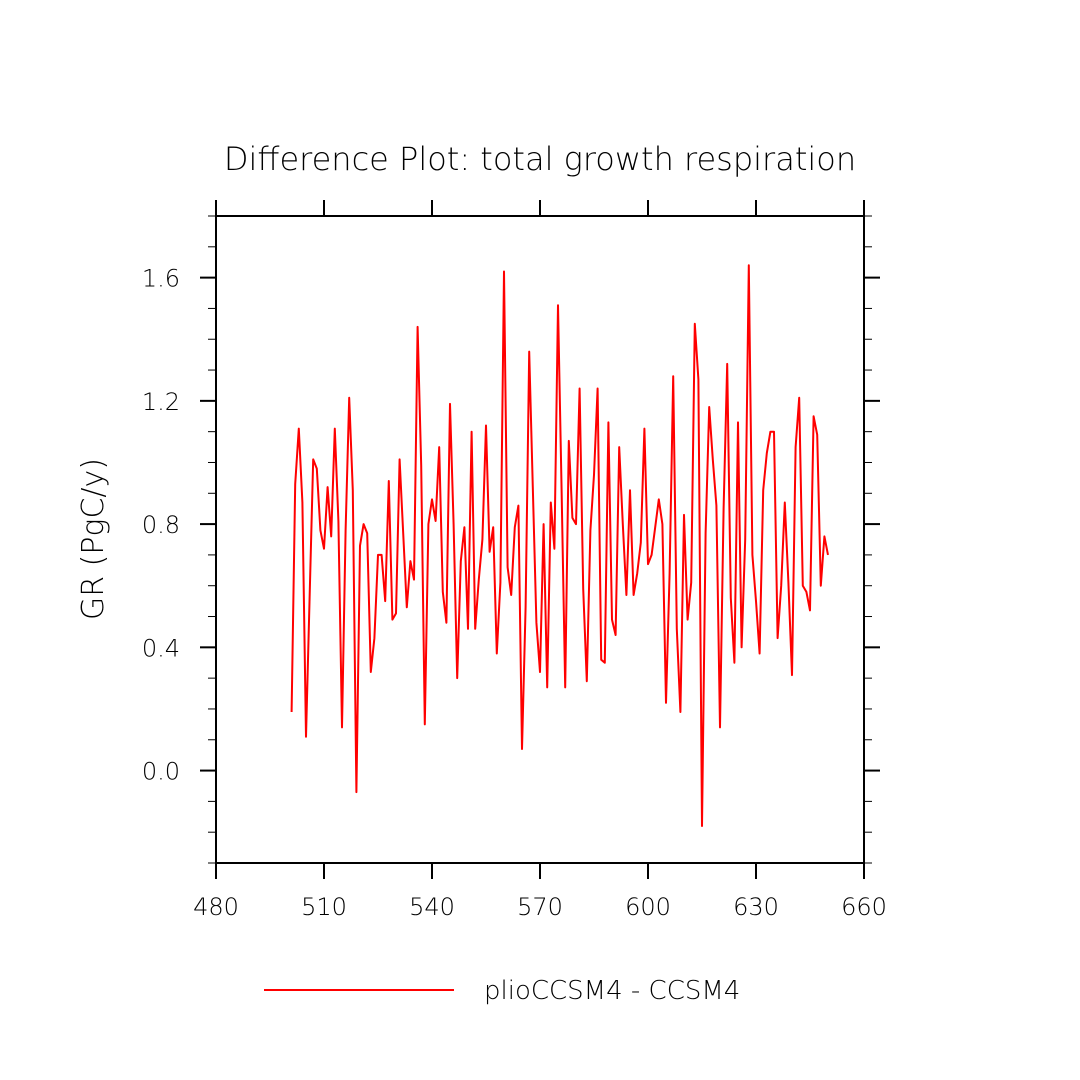  I want to click on y-tick-label: 0.4, so click(161, 648).